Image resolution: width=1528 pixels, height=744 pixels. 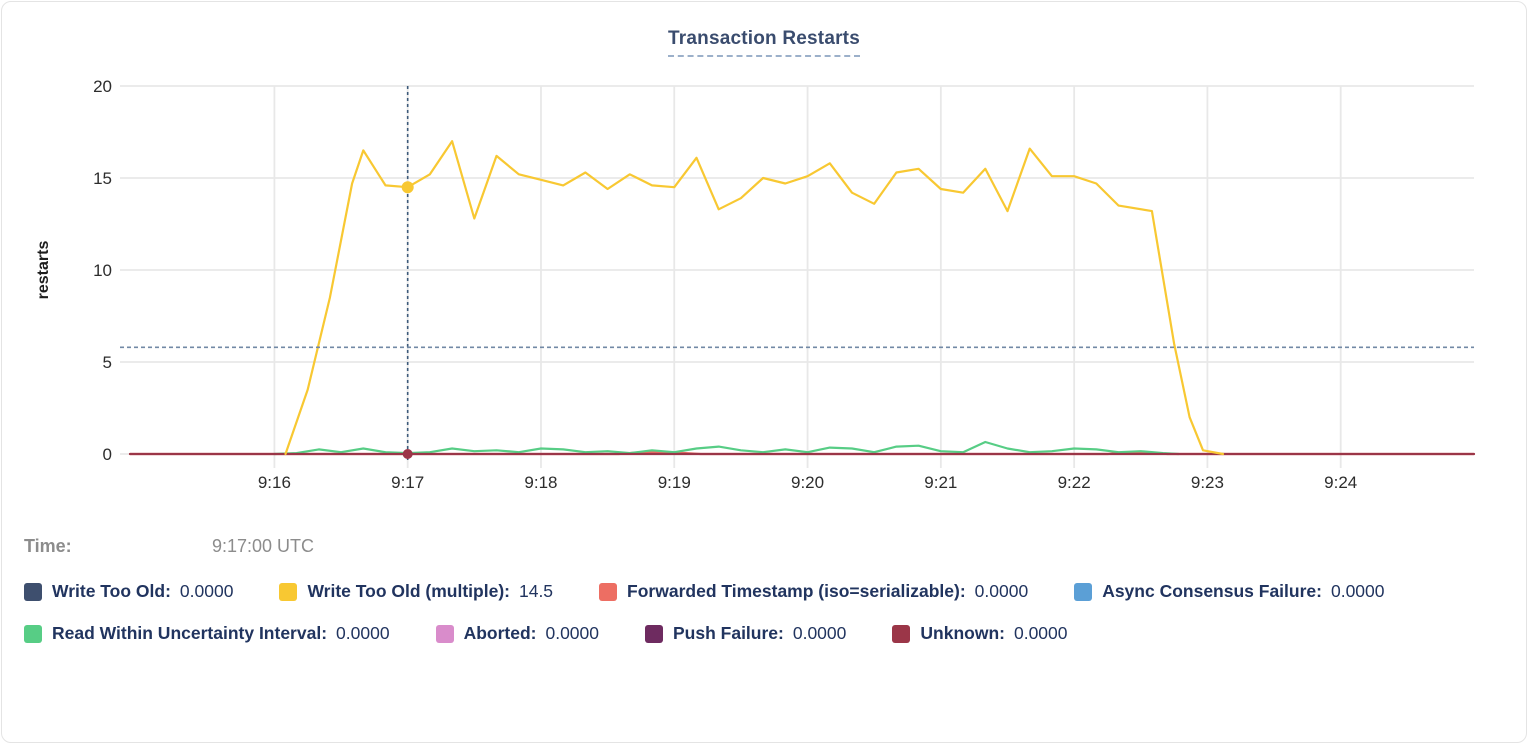 I want to click on legend-label: Forwarded Timestamp (iso=serializable):, so click(x=796, y=591).